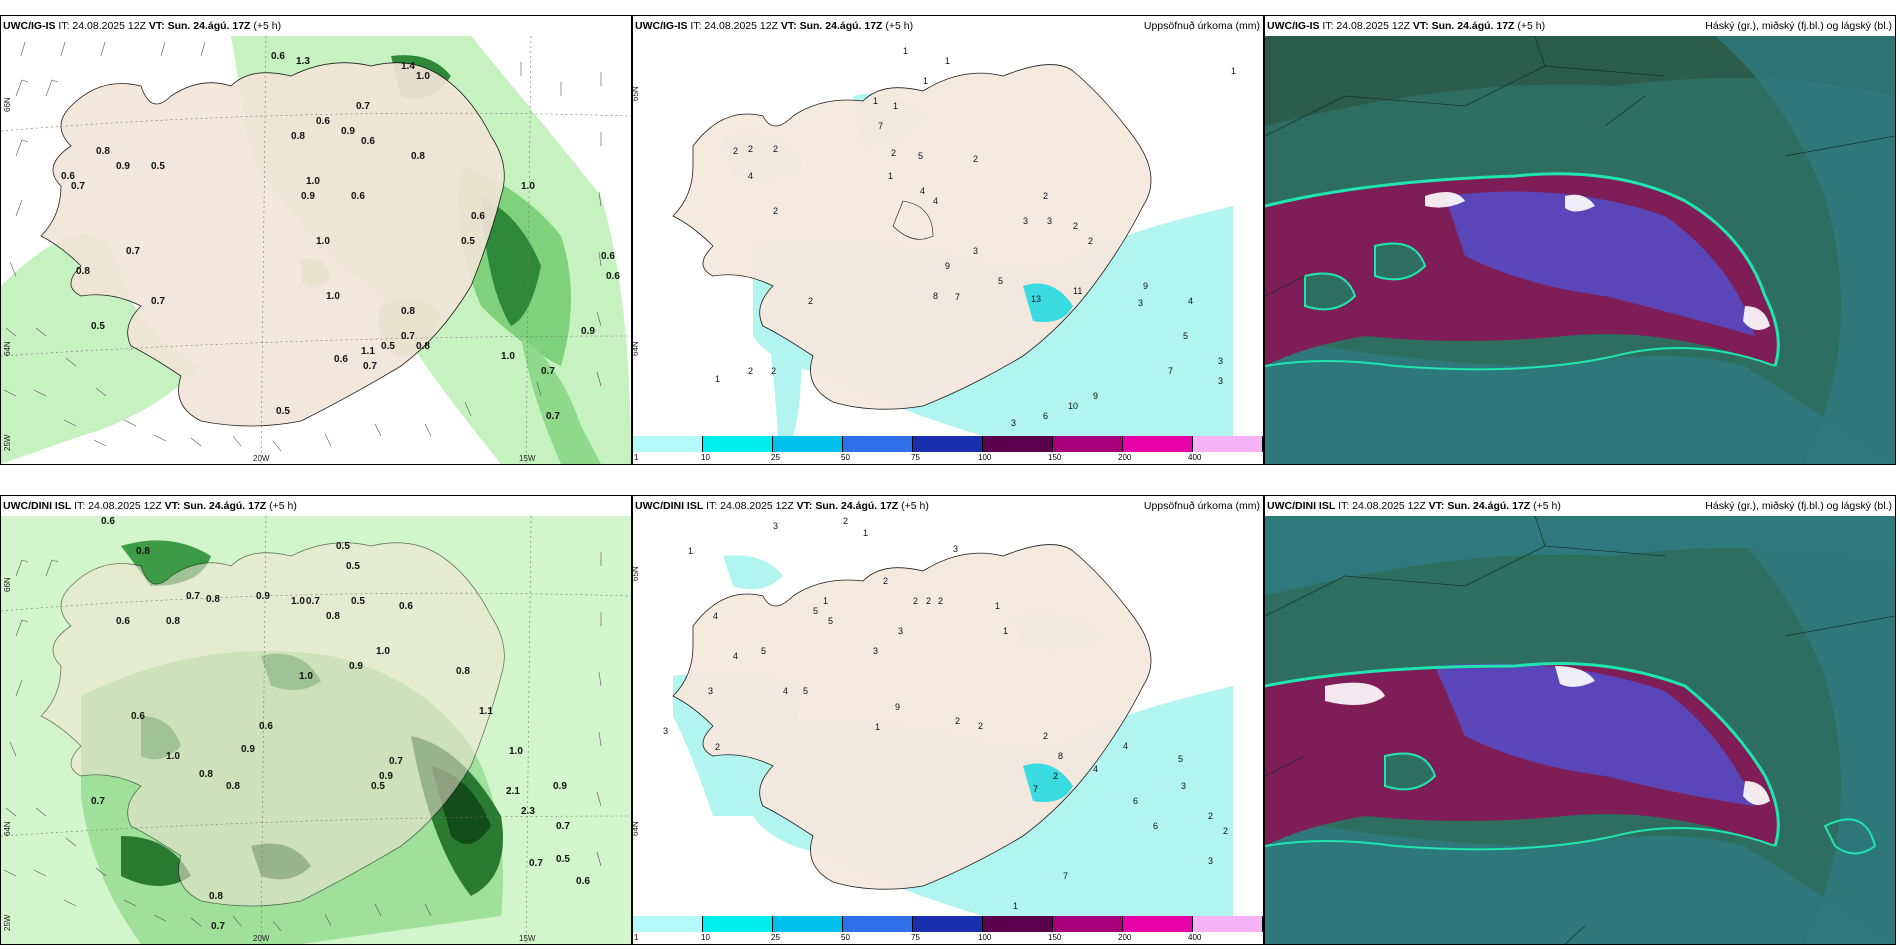 The height and width of the screenshot is (950, 1900). Describe the element at coordinates (1301, 506) in the screenshot. I see `model-name: UWC/DINI ISL` at that location.